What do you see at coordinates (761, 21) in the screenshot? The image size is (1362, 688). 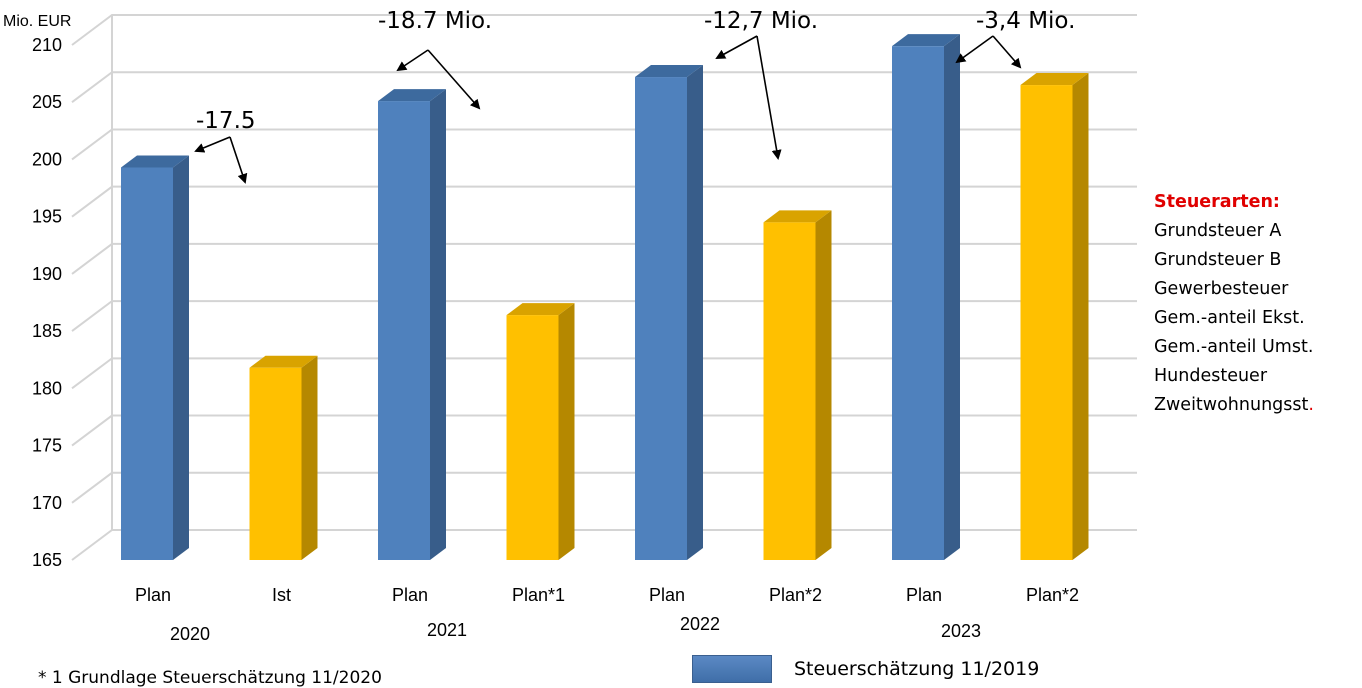 I see `annotation-2022: -12,7 Mio.` at bounding box center [761, 21].